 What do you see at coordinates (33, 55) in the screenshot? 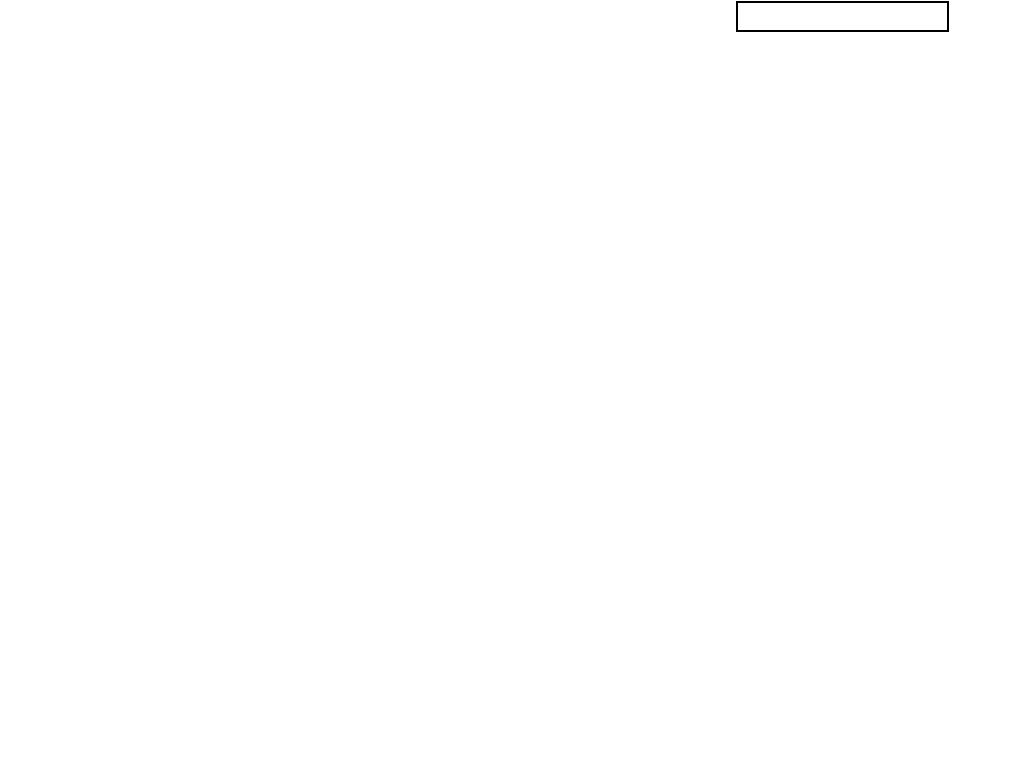
I see `top-left-axis-unit` at bounding box center [33, 55].